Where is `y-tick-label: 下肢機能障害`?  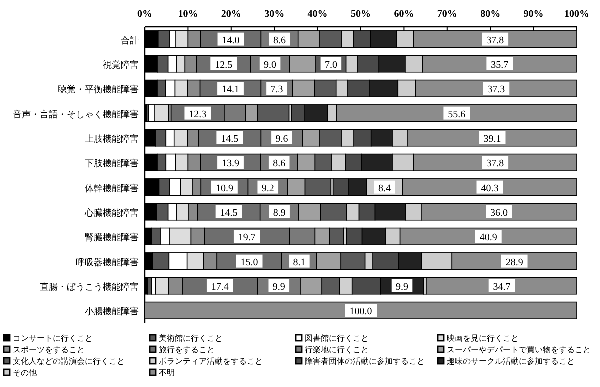 y-tick-label: 下肢機能障害 is located at coordinates (112, 163).